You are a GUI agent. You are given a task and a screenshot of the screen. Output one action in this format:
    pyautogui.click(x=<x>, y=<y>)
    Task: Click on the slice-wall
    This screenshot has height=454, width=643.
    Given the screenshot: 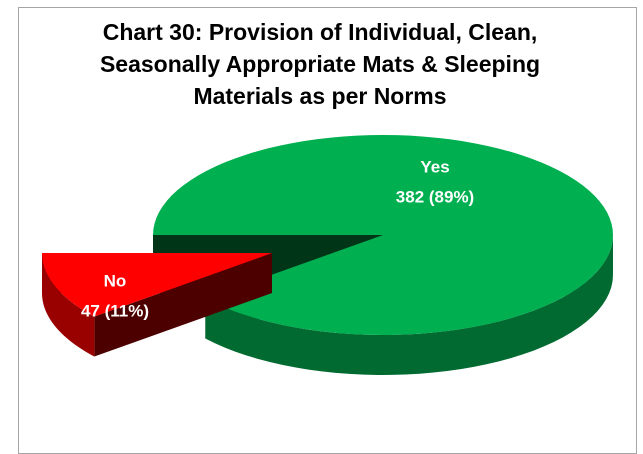 What is the action you would take?
    pyautogui.click(x=68, y=305)
    